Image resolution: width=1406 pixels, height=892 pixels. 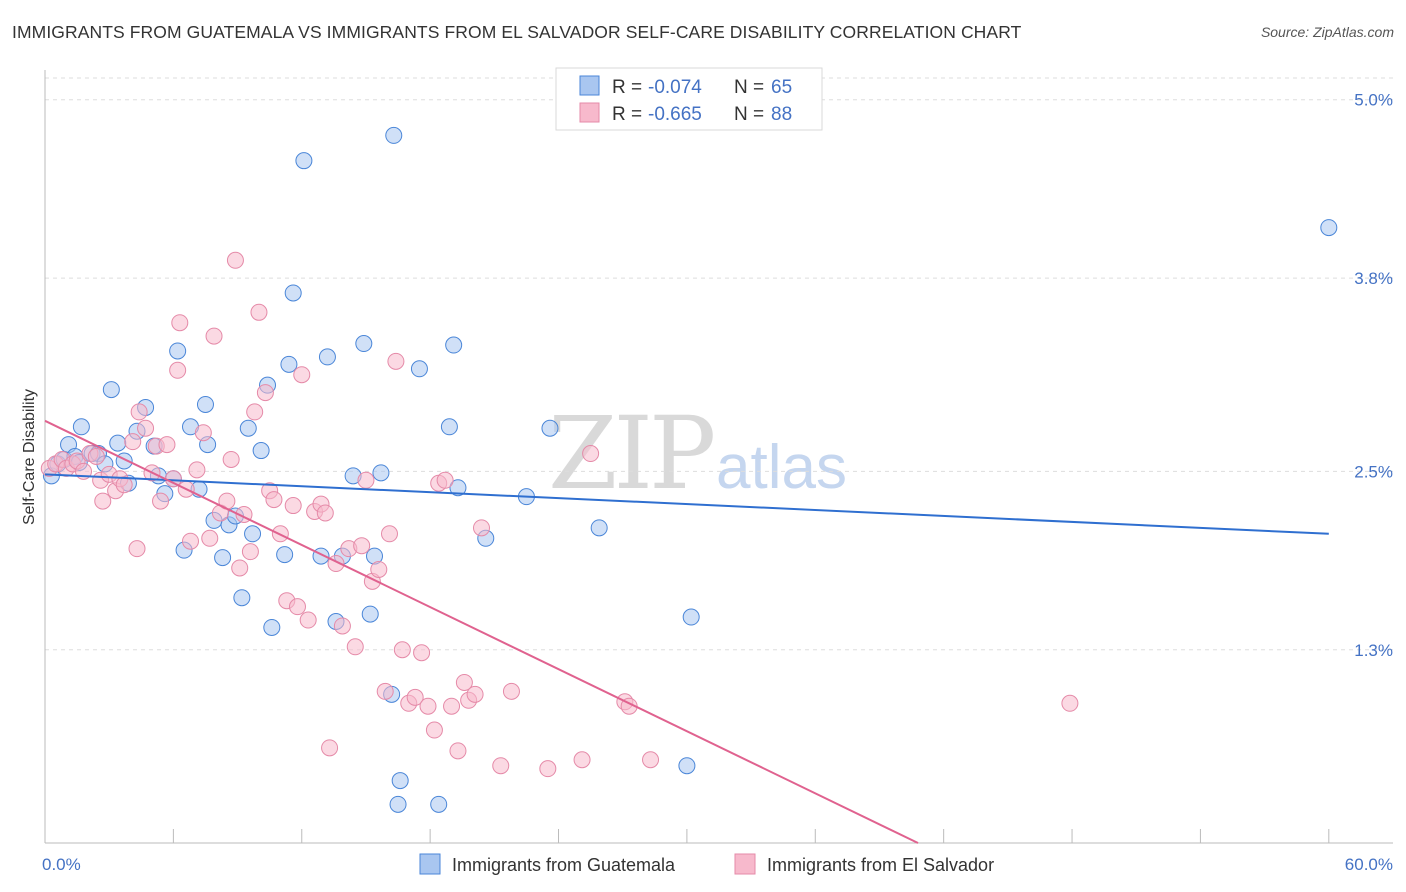 I want to click on y-tick-label: 3.8%, so click(x=1373, y=278).